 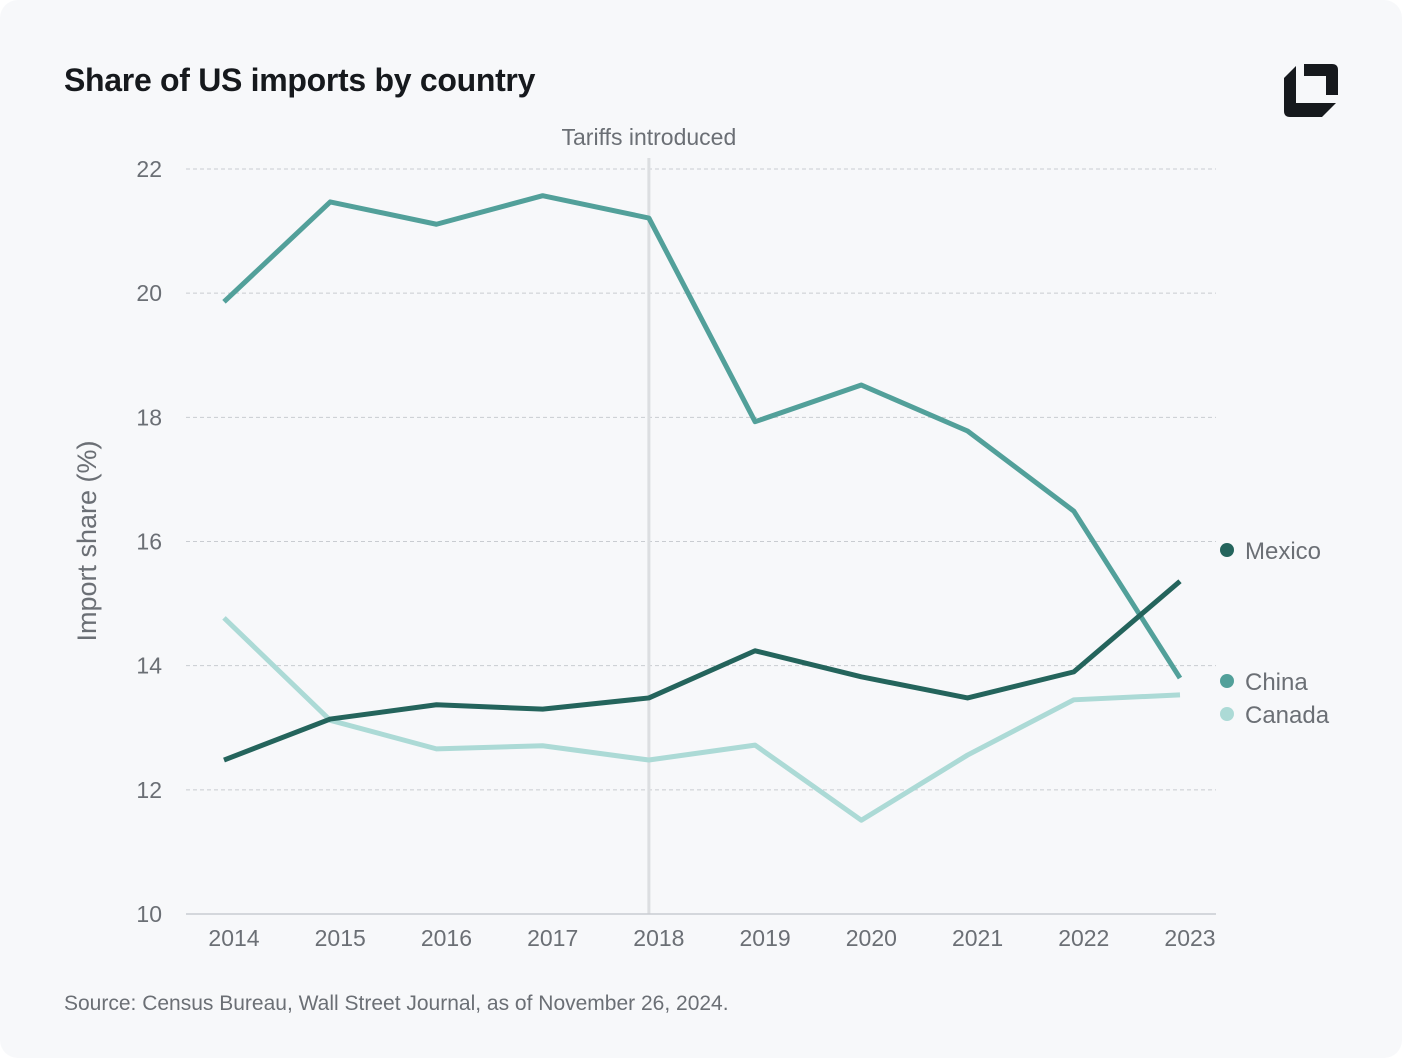 What do you see at coordinates (1276, 682) in the screenshot?
I see `legend-label-china: China` at bounding box center [1276, 682].